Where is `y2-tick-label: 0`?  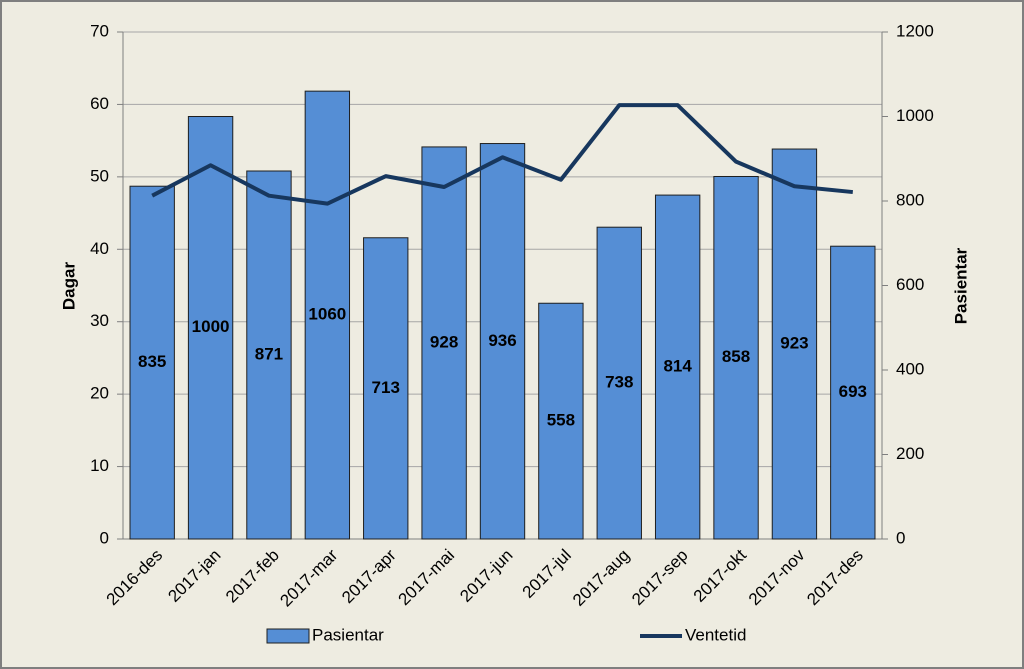
y2-tick-label: 0 is located at coordinates (900, 537).